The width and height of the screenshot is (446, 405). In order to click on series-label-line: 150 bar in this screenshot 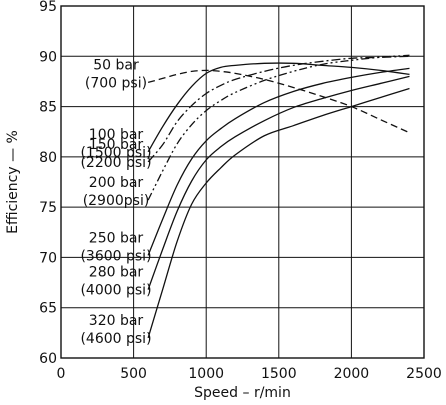, I will do `click(116, 145)`.